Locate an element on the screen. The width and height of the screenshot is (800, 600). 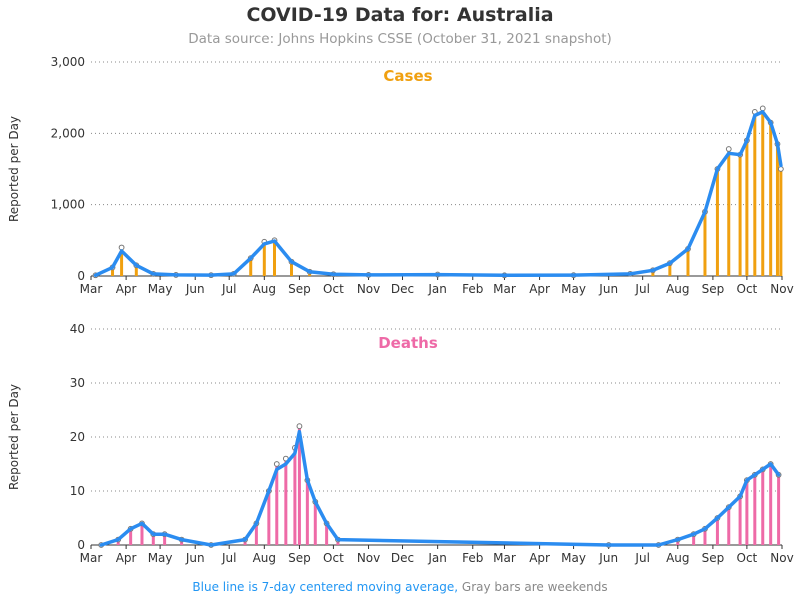
cases-y-axis-label: Reported per Day is located at coordinates (14, 169).